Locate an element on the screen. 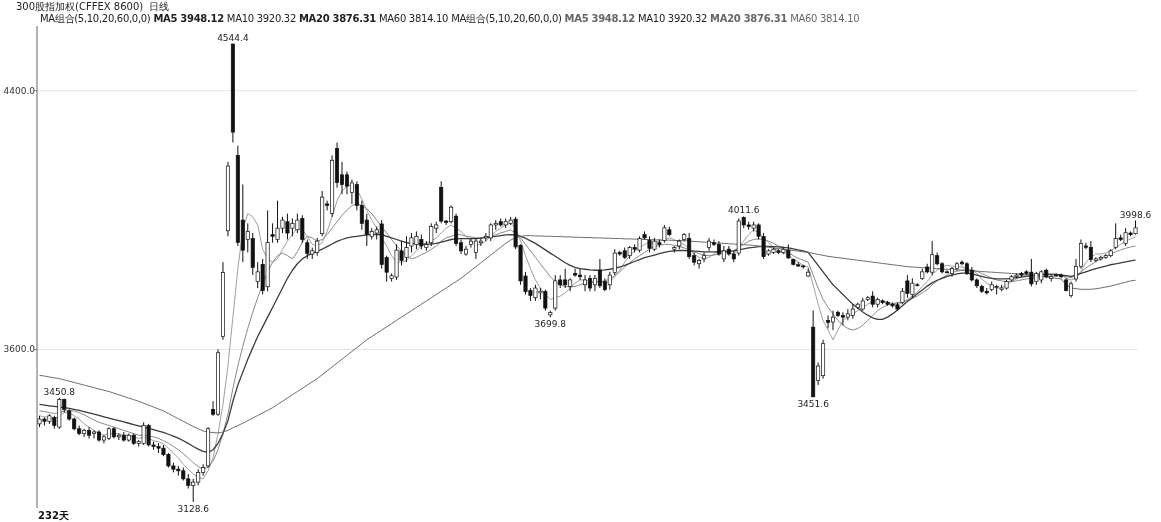 This screenshot has width=1161, height=522. y-tick-label: 3600.0 is located at coordinates (19, 349).